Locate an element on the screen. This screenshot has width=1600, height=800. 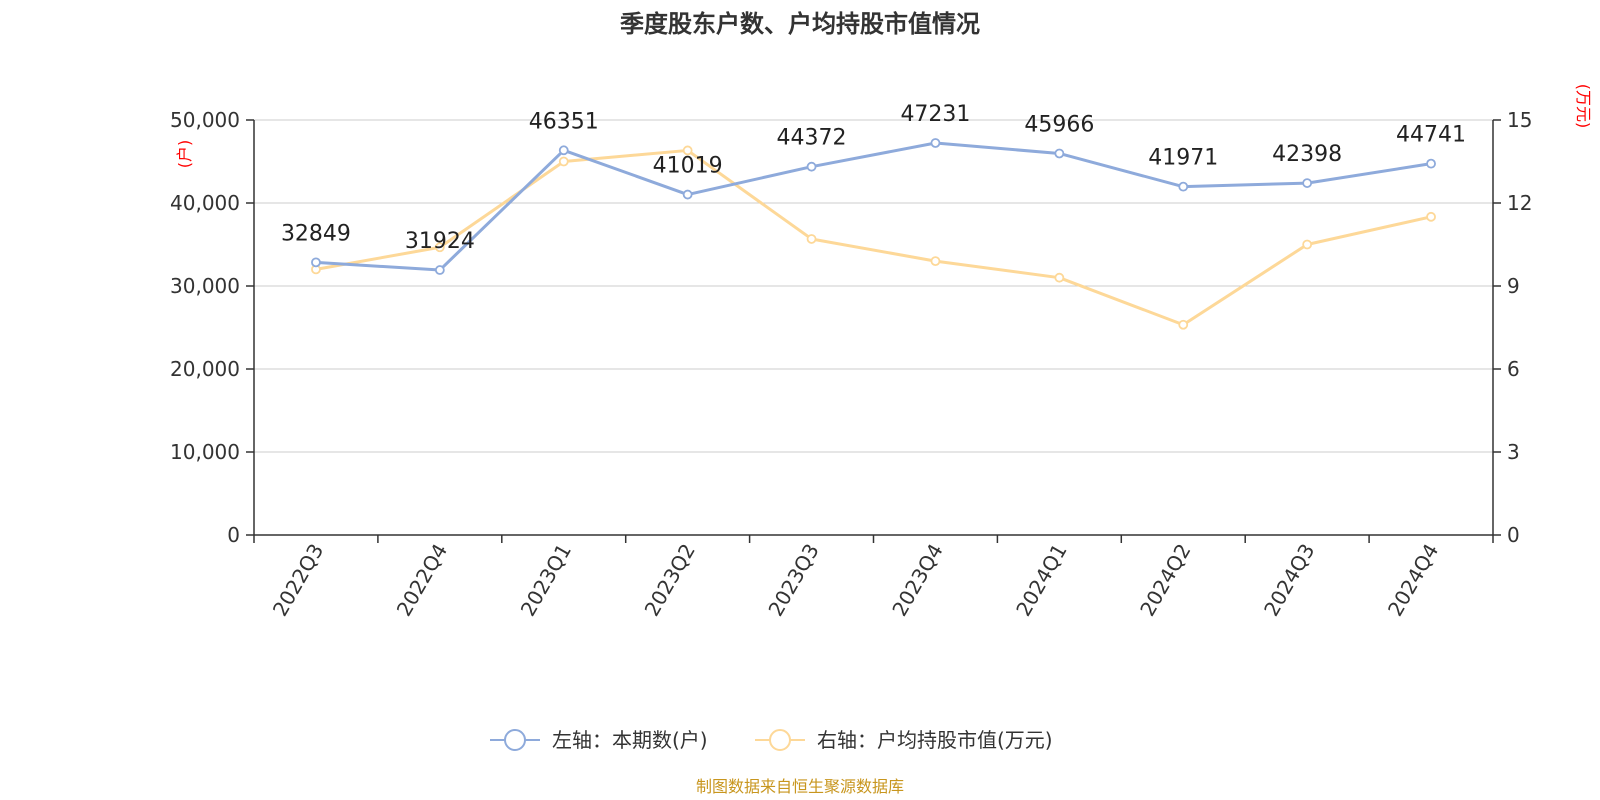
right-tick-label: 9 is located at coordinates (1513, 286).